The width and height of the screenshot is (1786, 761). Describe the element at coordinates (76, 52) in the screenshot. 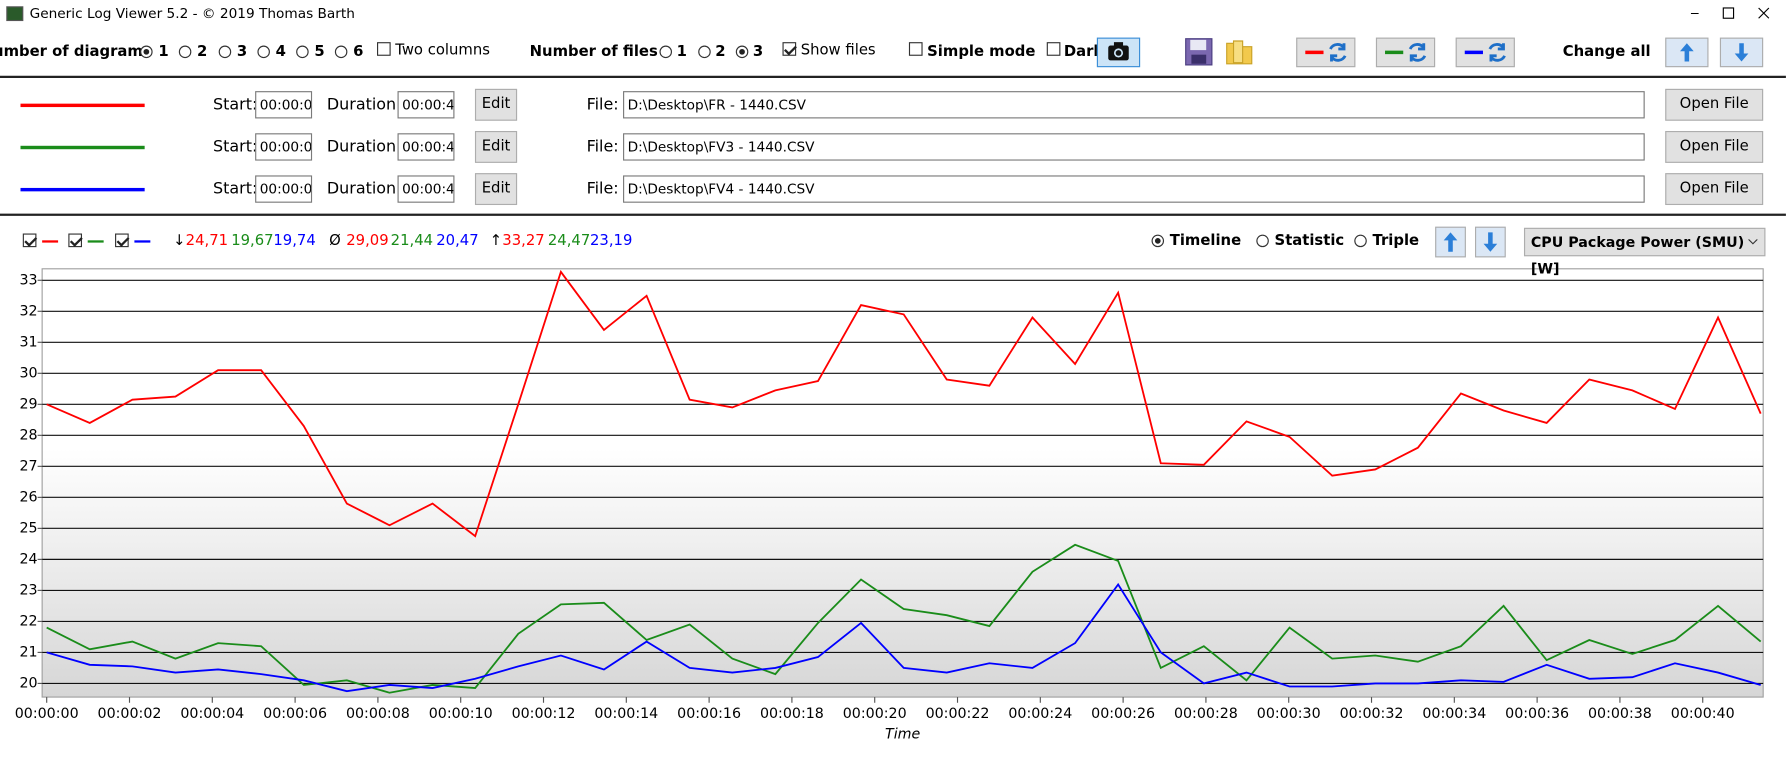

I see `diagrams-label: Number of diagrams` at that location.